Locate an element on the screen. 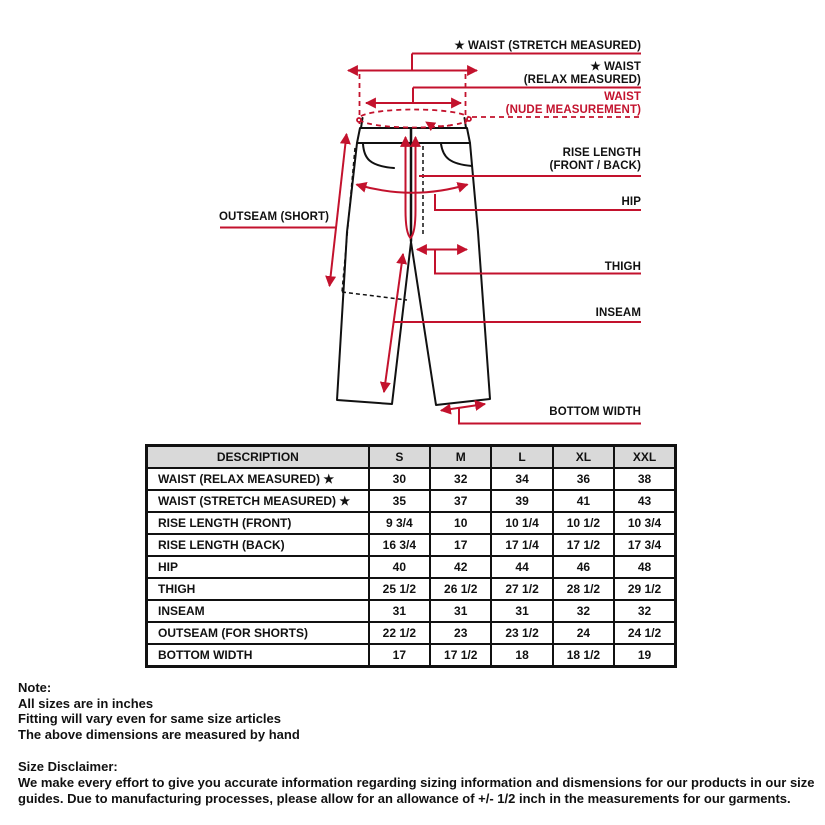  cell-value: 40 is located at coordinates (399, 567).